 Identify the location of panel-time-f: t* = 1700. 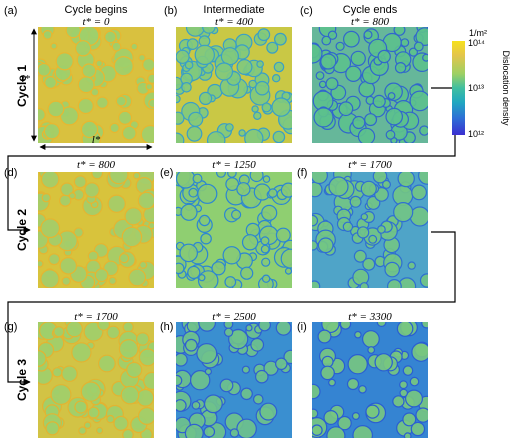
(370, 165).